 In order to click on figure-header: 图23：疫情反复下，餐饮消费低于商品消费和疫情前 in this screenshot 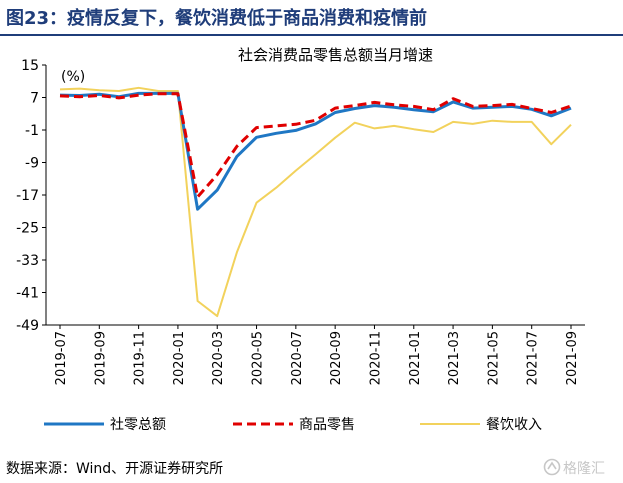, I will do `click(311, 17)`.